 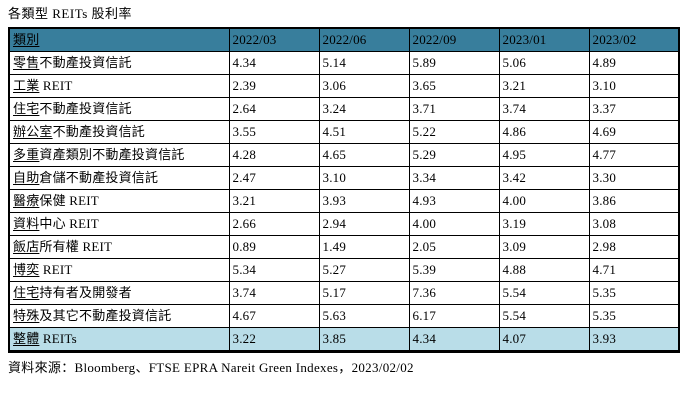 What do you see at coordinates (119, 86) in the screenshot?
I see `row-label: 工業 REIT` at bounding box center [119, 86].